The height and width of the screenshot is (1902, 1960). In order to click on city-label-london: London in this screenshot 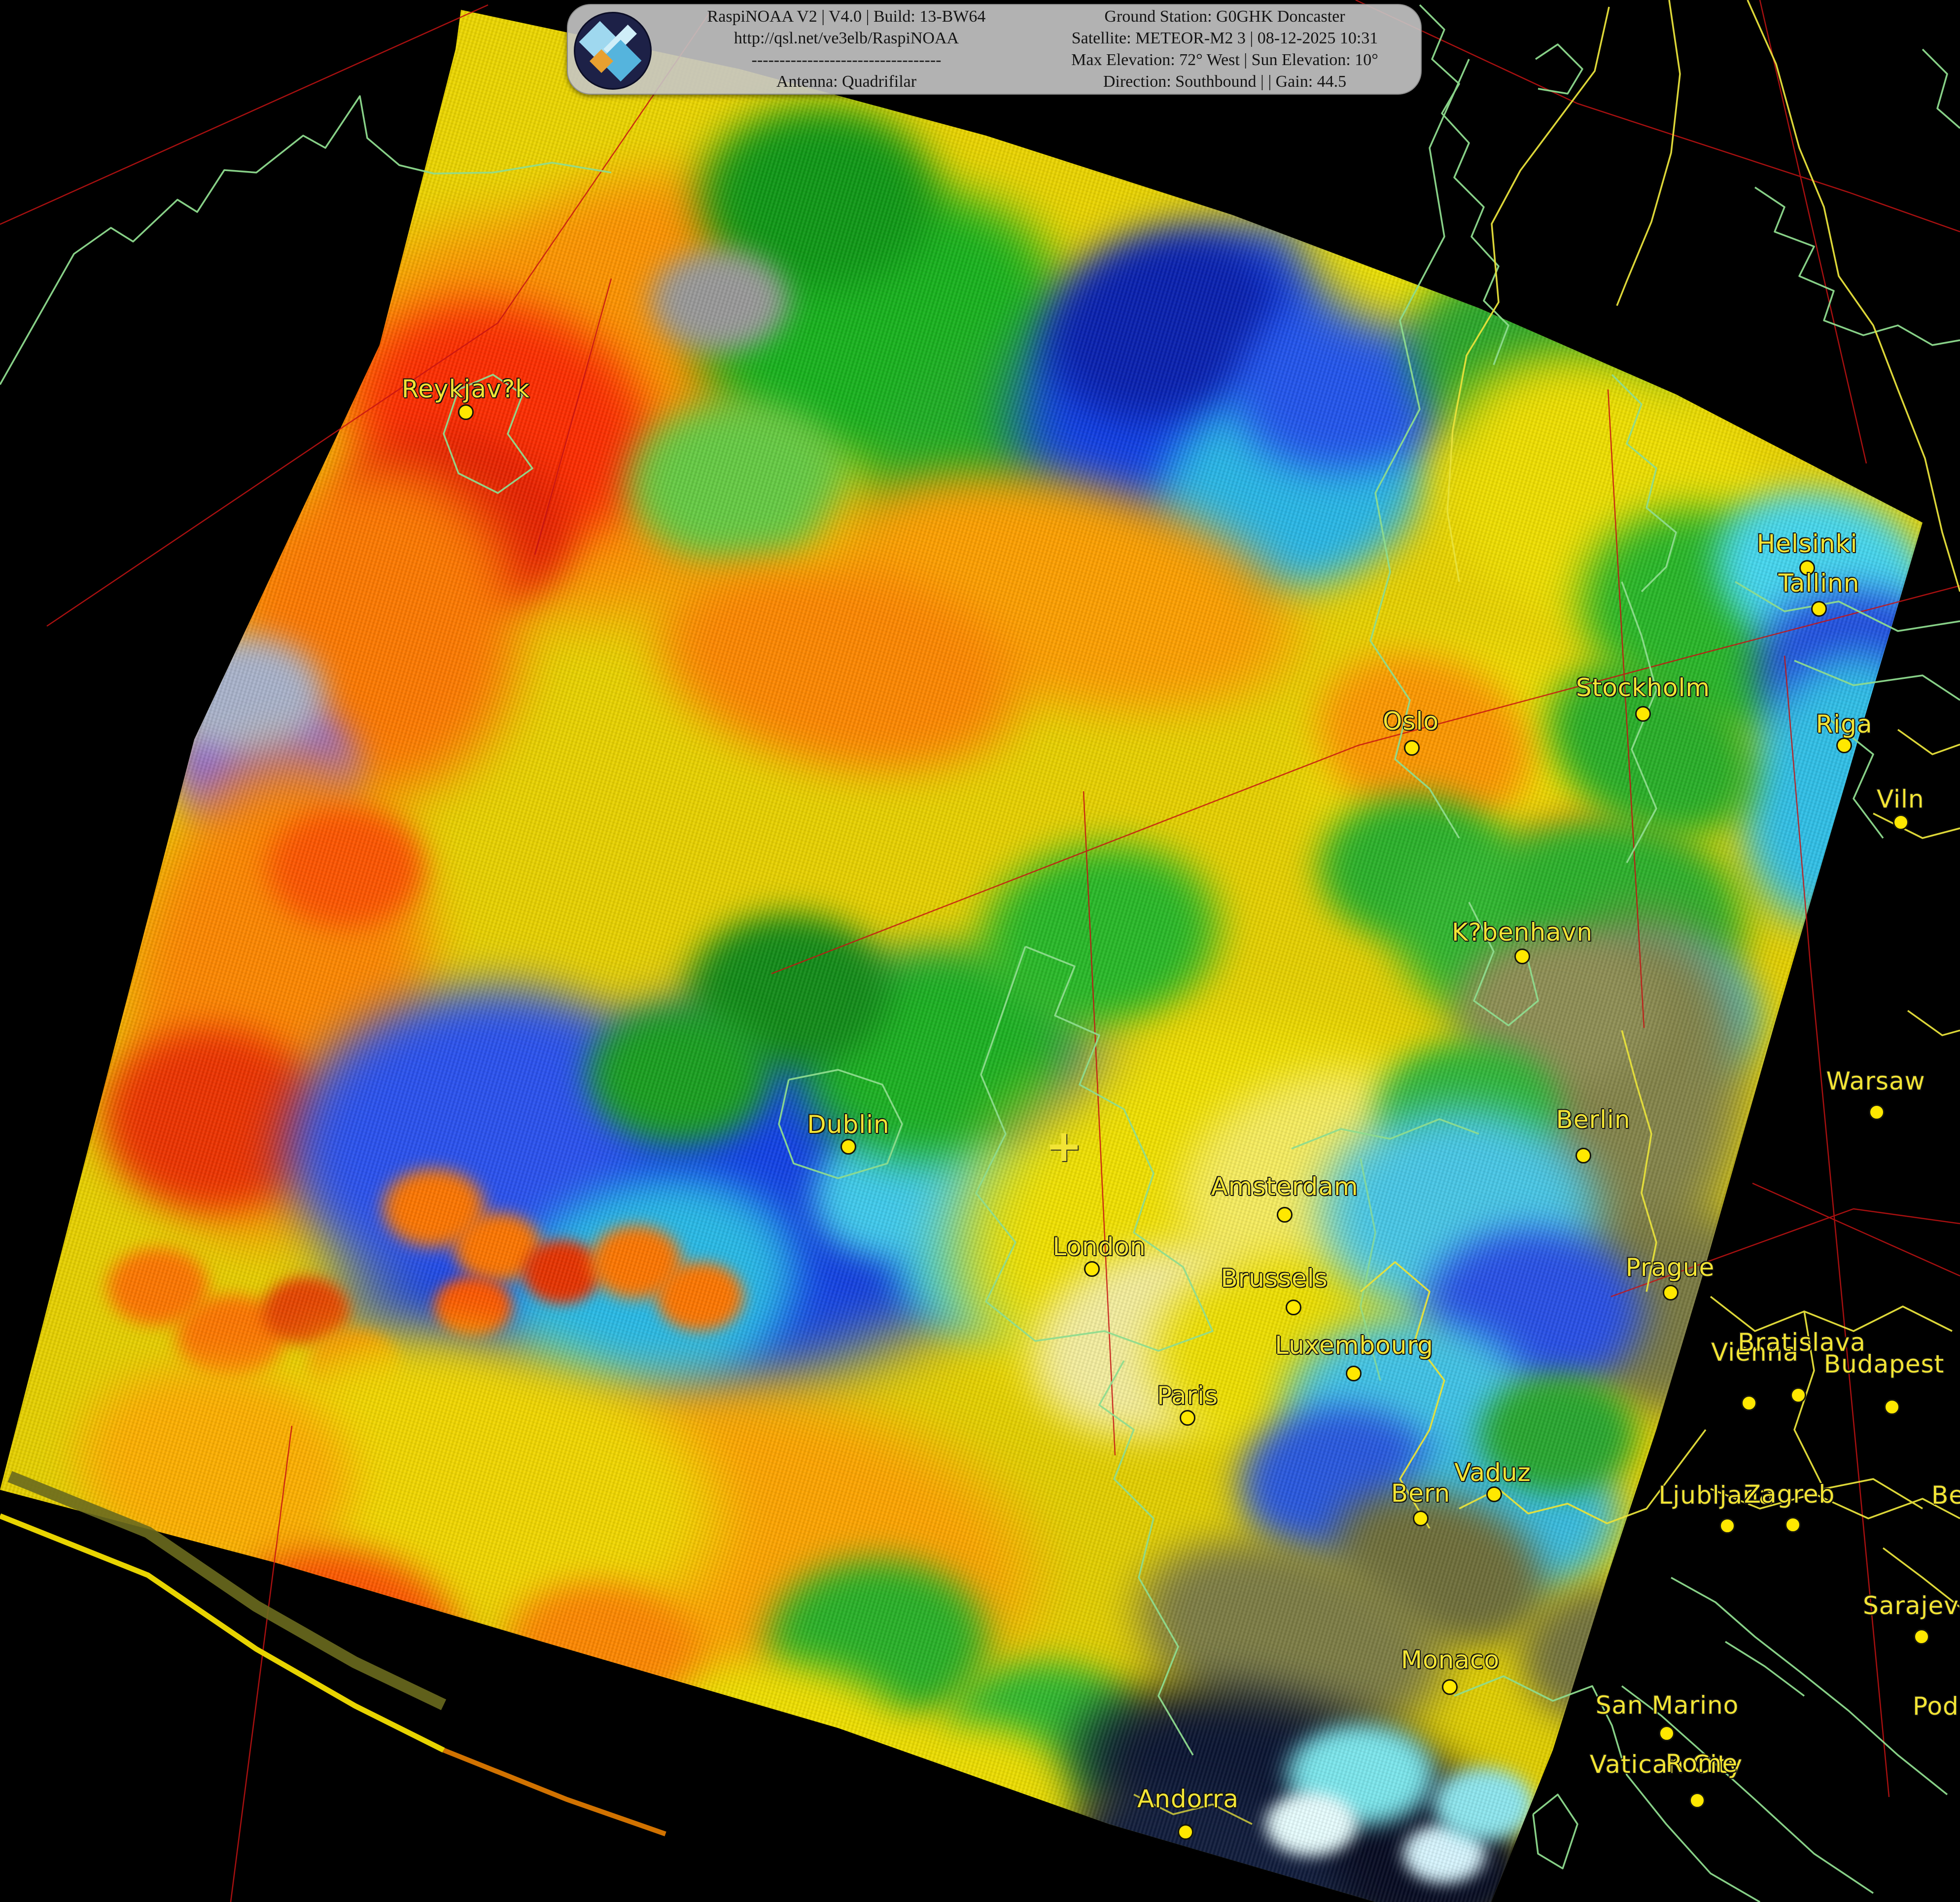, I will do `click(1099, 1247)`.